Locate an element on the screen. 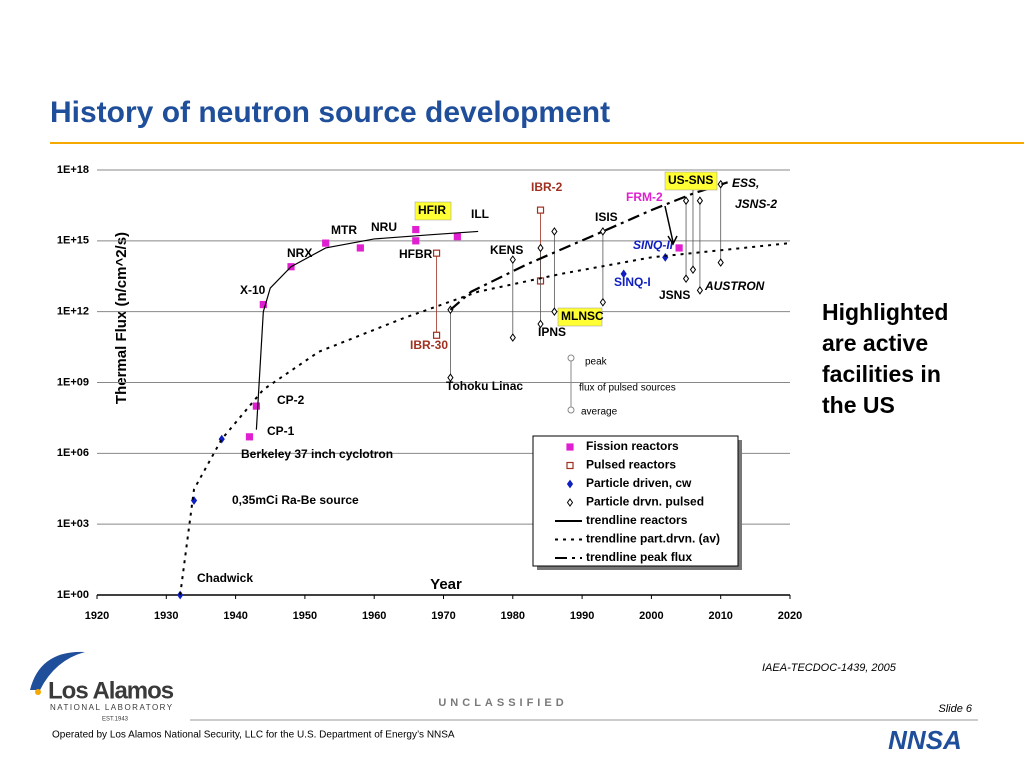 The height and width of the screenshot is (768, 1024). annotation: ISIS is located at coordinates (606, 217).